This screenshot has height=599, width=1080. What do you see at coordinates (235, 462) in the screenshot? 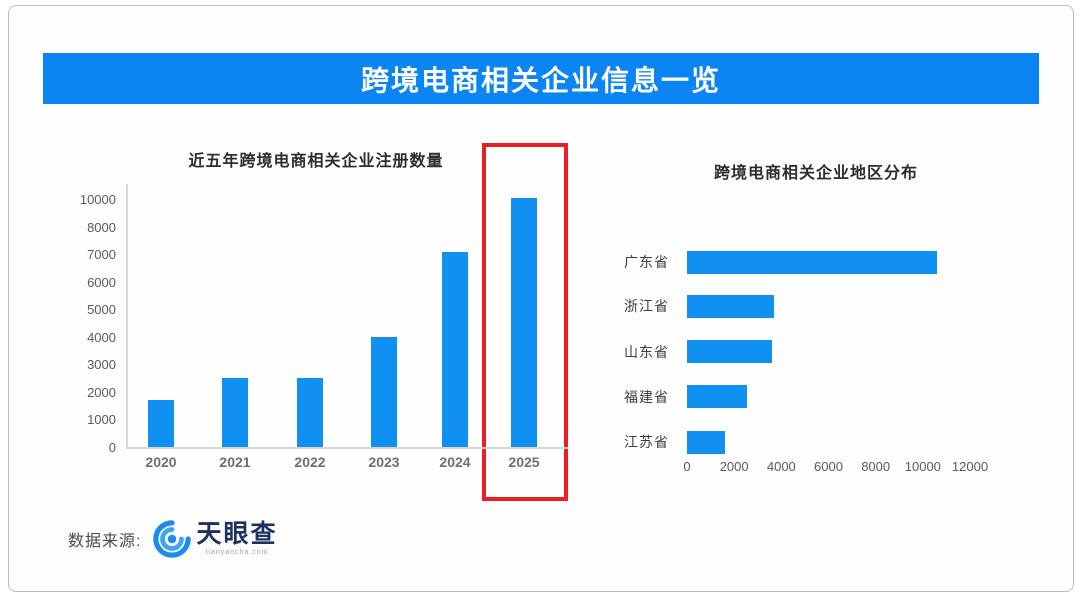
I see `x-category-label: 2021` at bounding box center [235, 462].